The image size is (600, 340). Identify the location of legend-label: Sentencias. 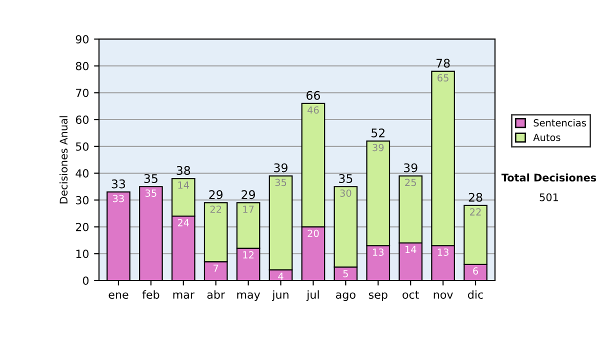
(560, 122).